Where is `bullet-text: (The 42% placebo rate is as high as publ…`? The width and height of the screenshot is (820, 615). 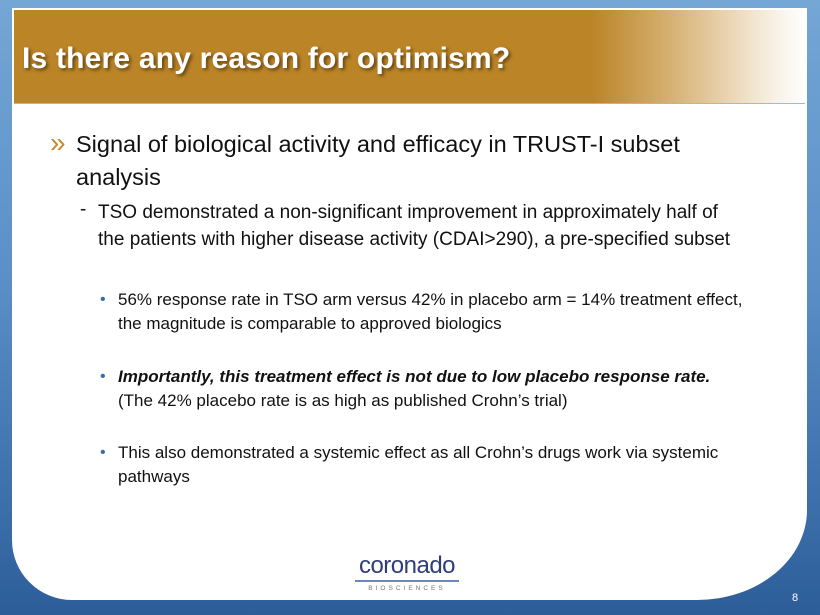 bullet-text: (The 42% placebo rate is as high as publ… is located at coordinates (343, 400).